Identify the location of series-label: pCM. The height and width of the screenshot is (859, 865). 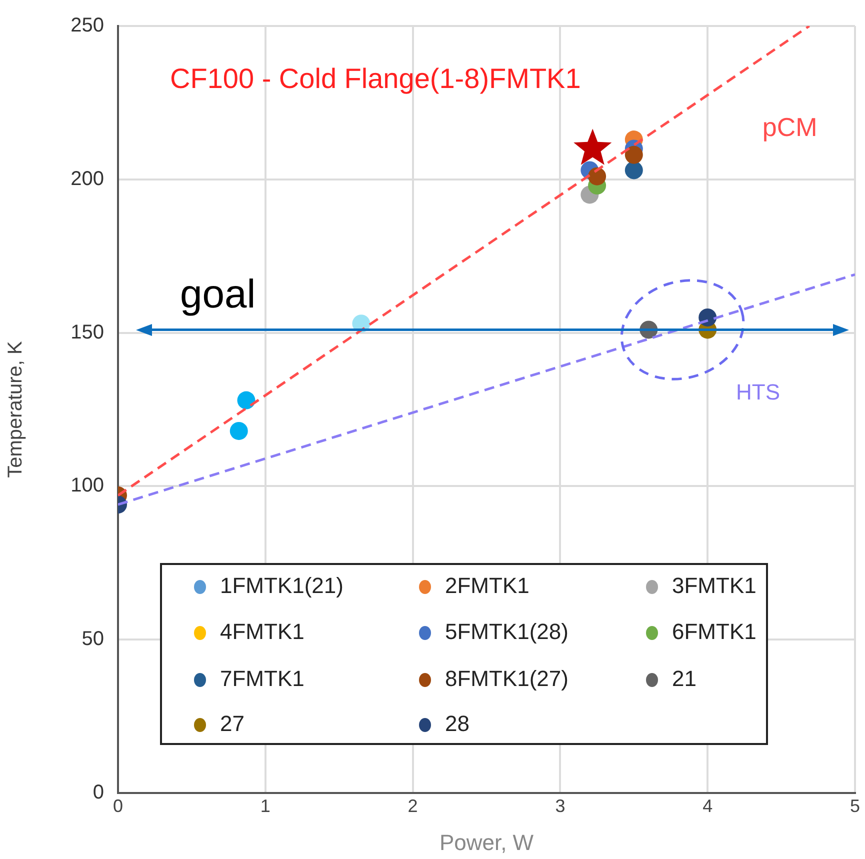
(790, 127).